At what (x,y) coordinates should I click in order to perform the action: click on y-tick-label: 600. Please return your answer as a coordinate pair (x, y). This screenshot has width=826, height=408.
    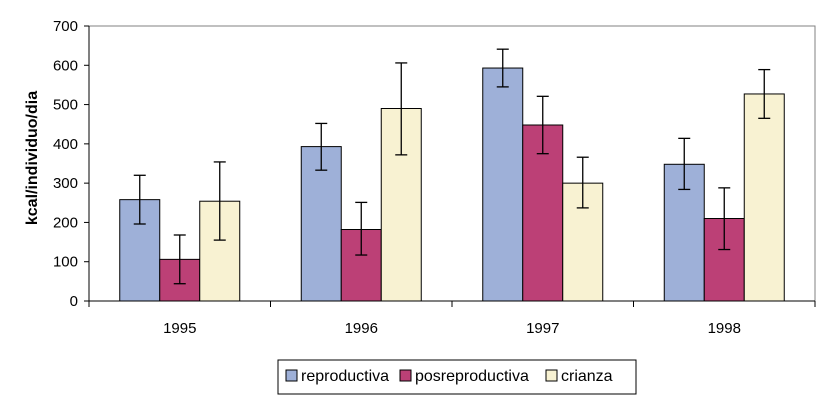
    Looking at the image, I should click on (65, 65).